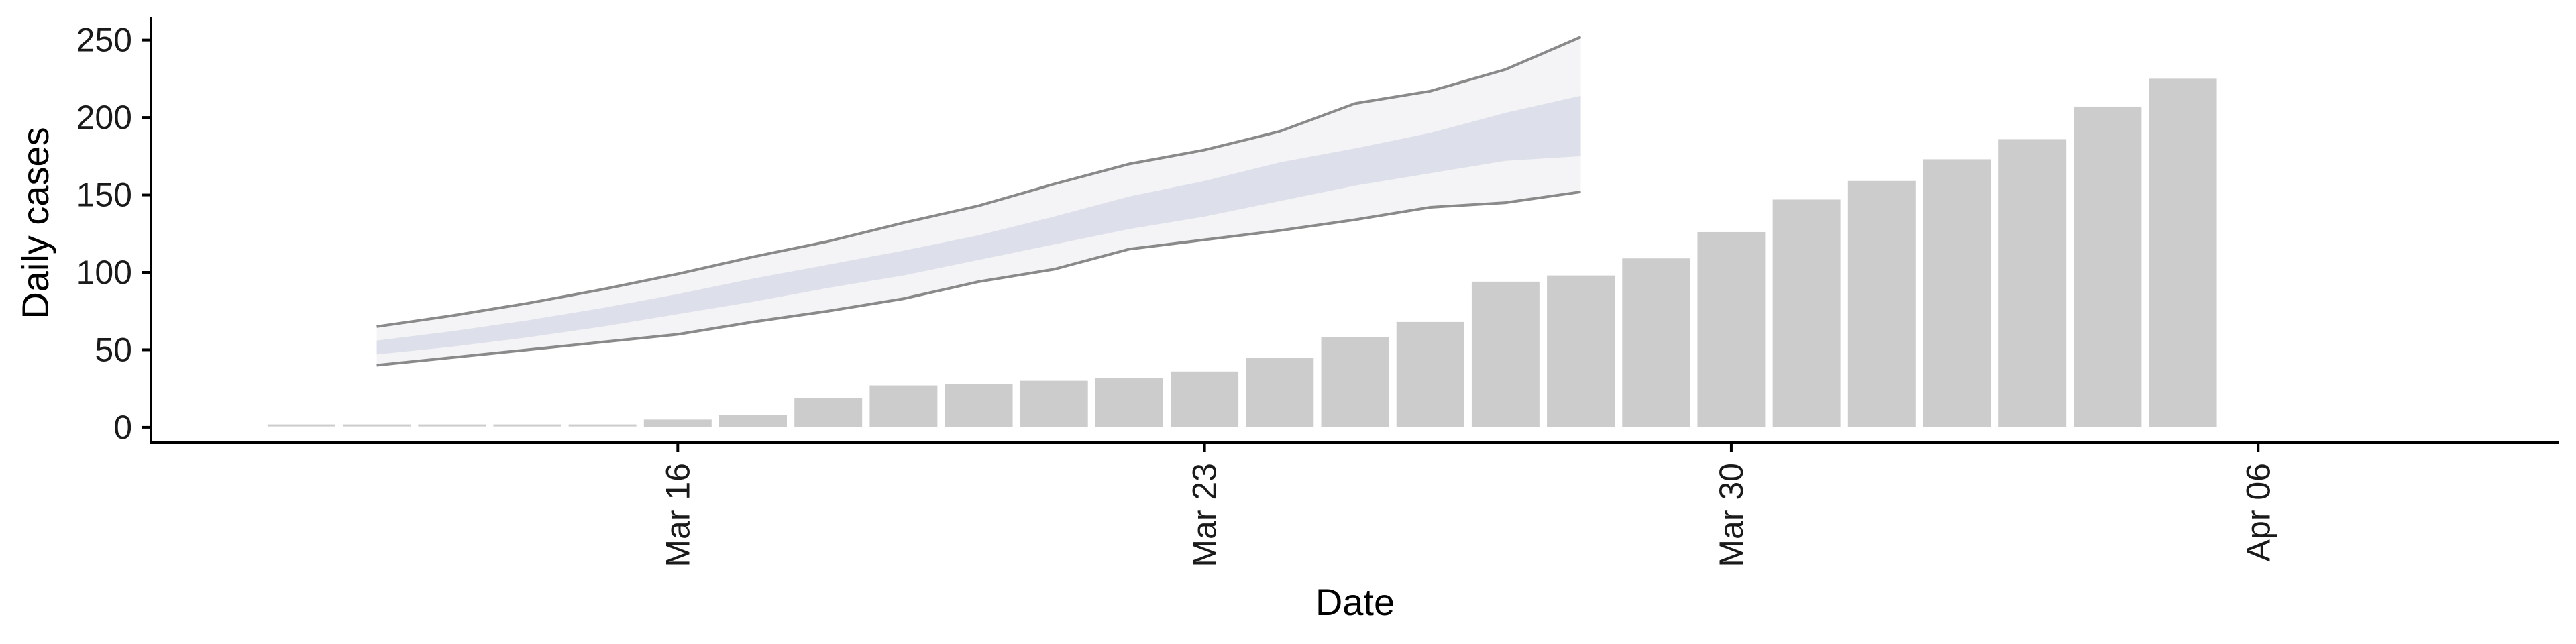 This screenshot has width=2576, height=644. Describe the element at coordinates (978, 278) in the screenshot. I see `outer-band-lower-line` at that location.